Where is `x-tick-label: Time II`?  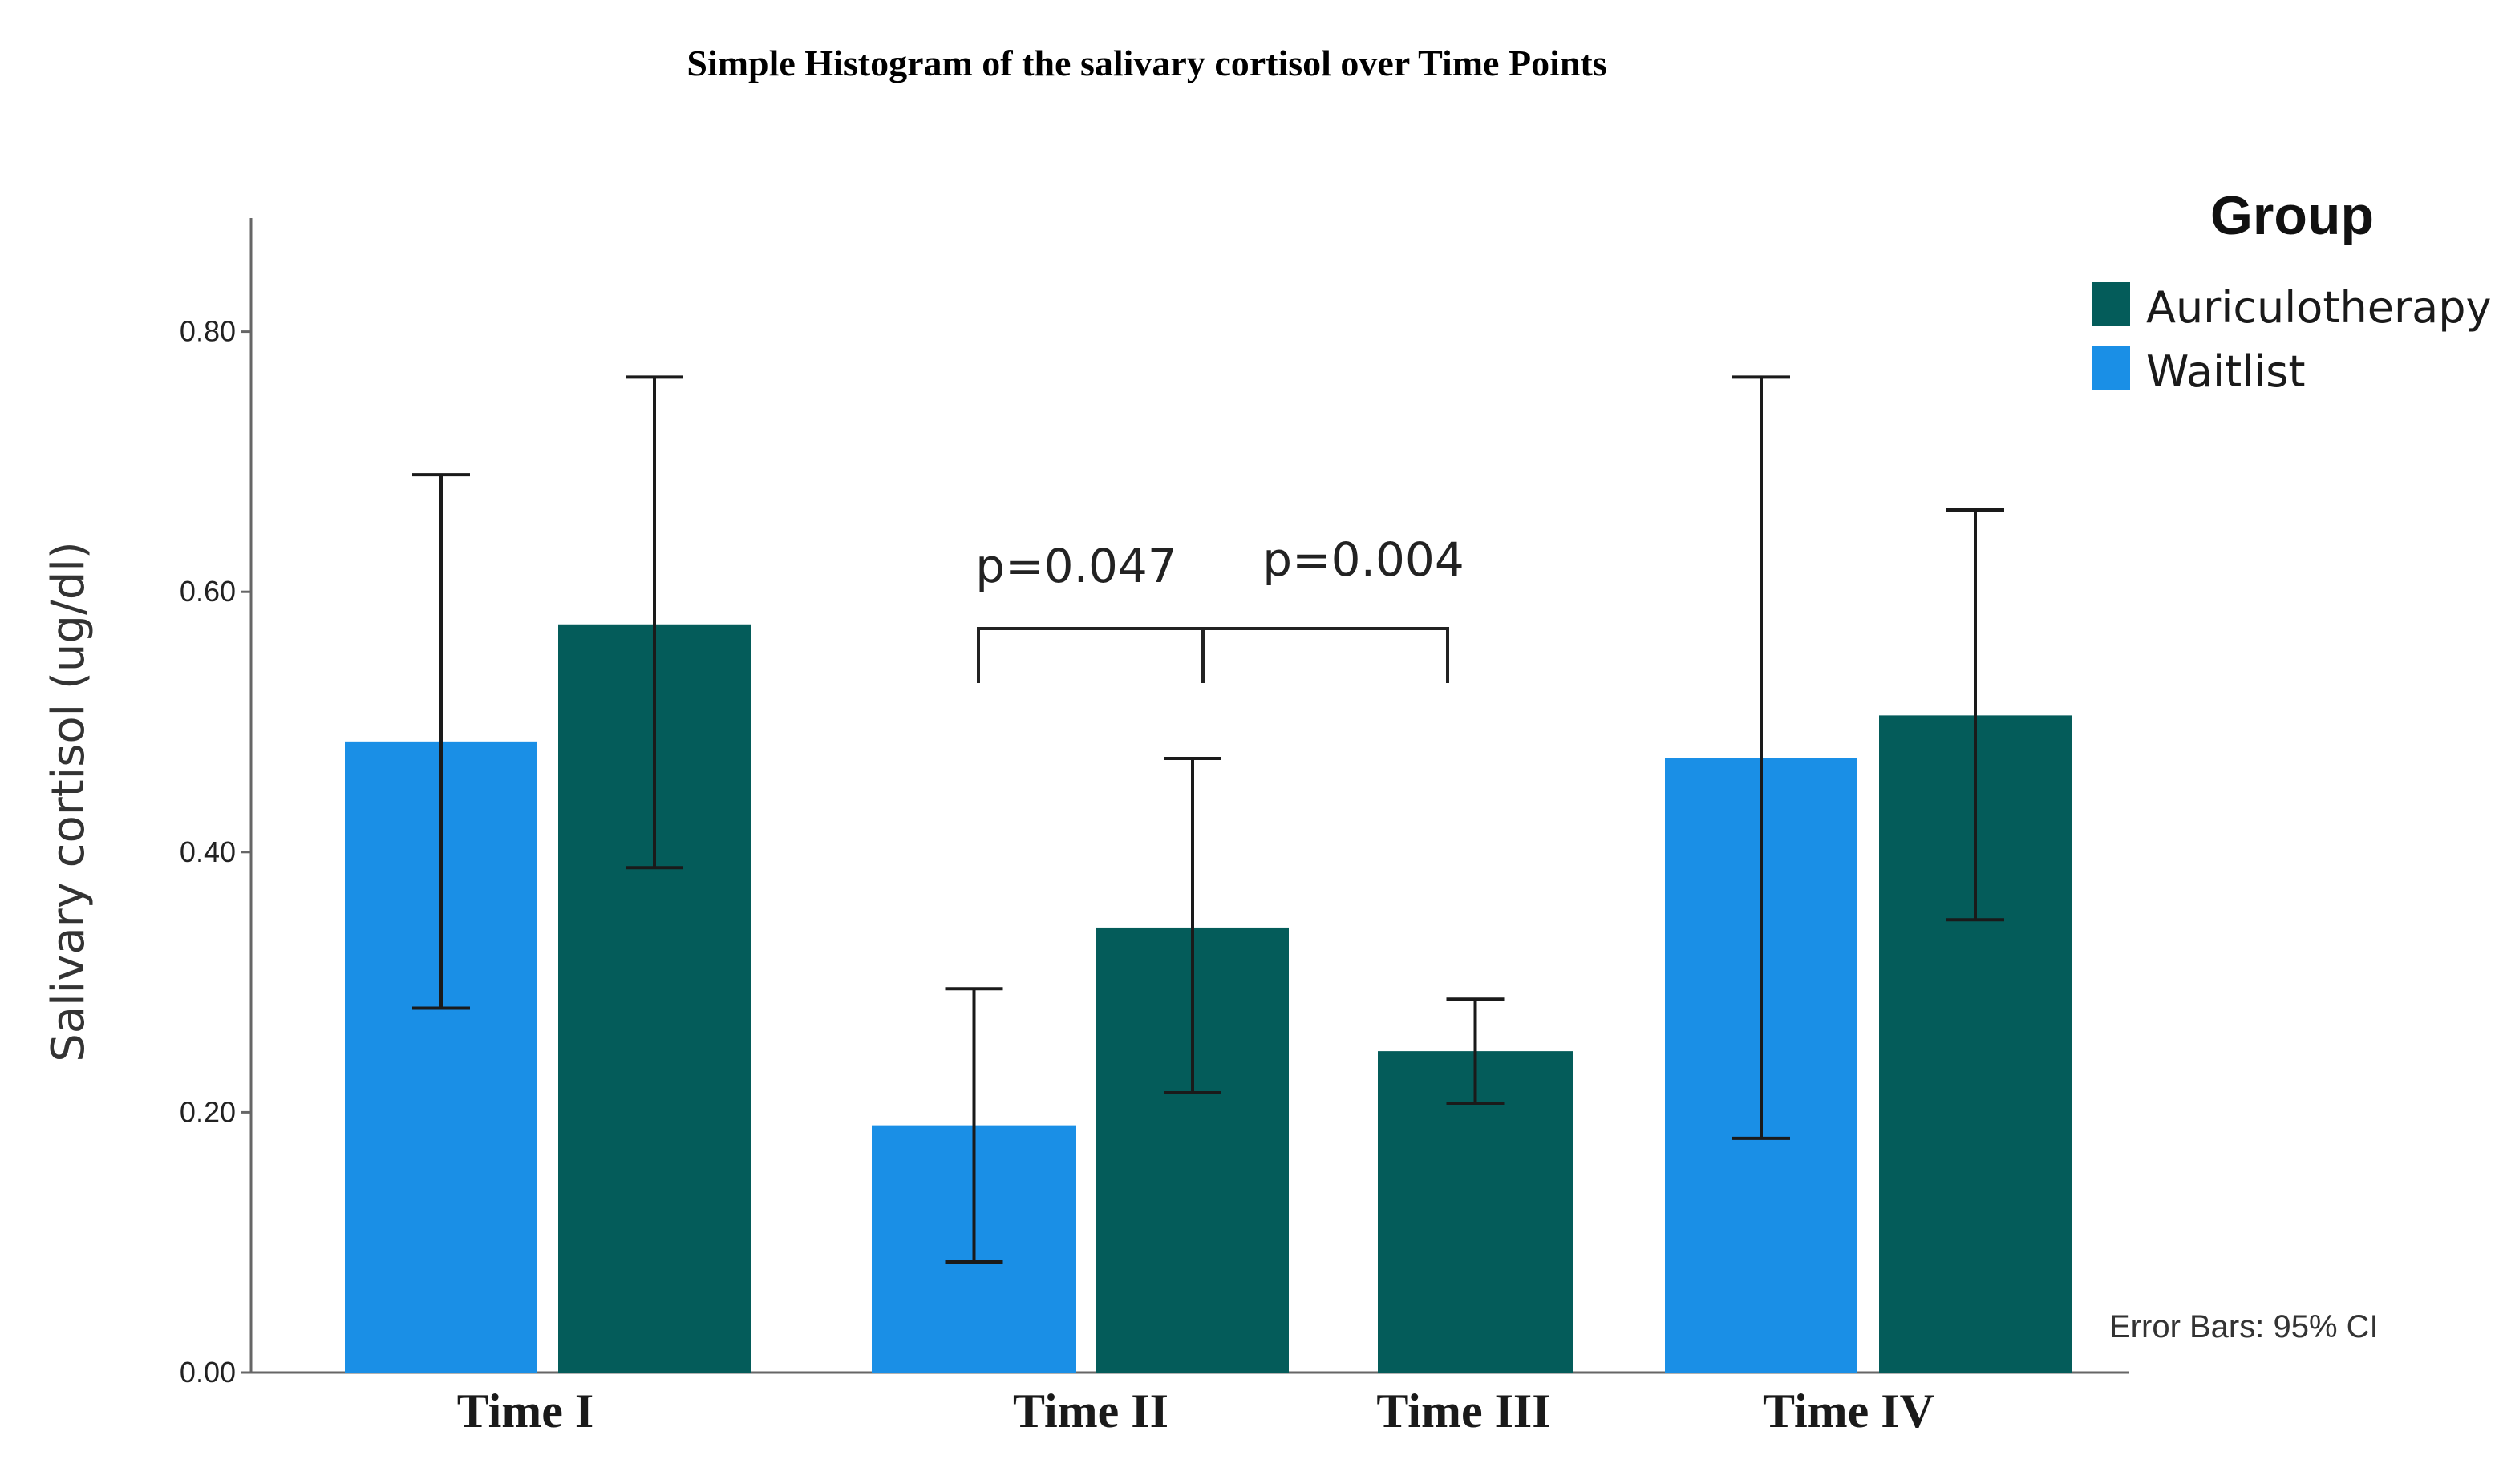 x-tick-label: Time II is located at coordinates (1090, 1411).